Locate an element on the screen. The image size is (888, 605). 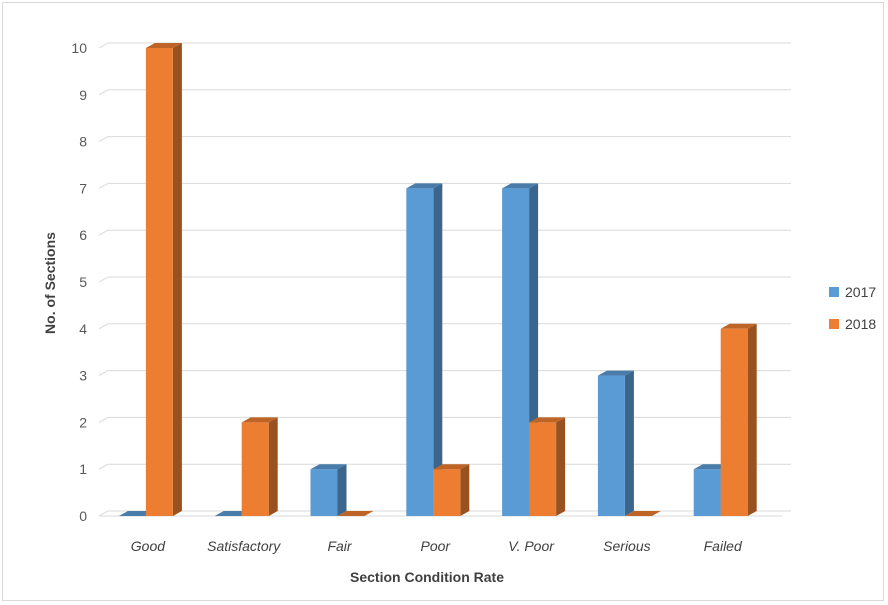
y-tick-label: 5 is located at coordinates (83, 282).